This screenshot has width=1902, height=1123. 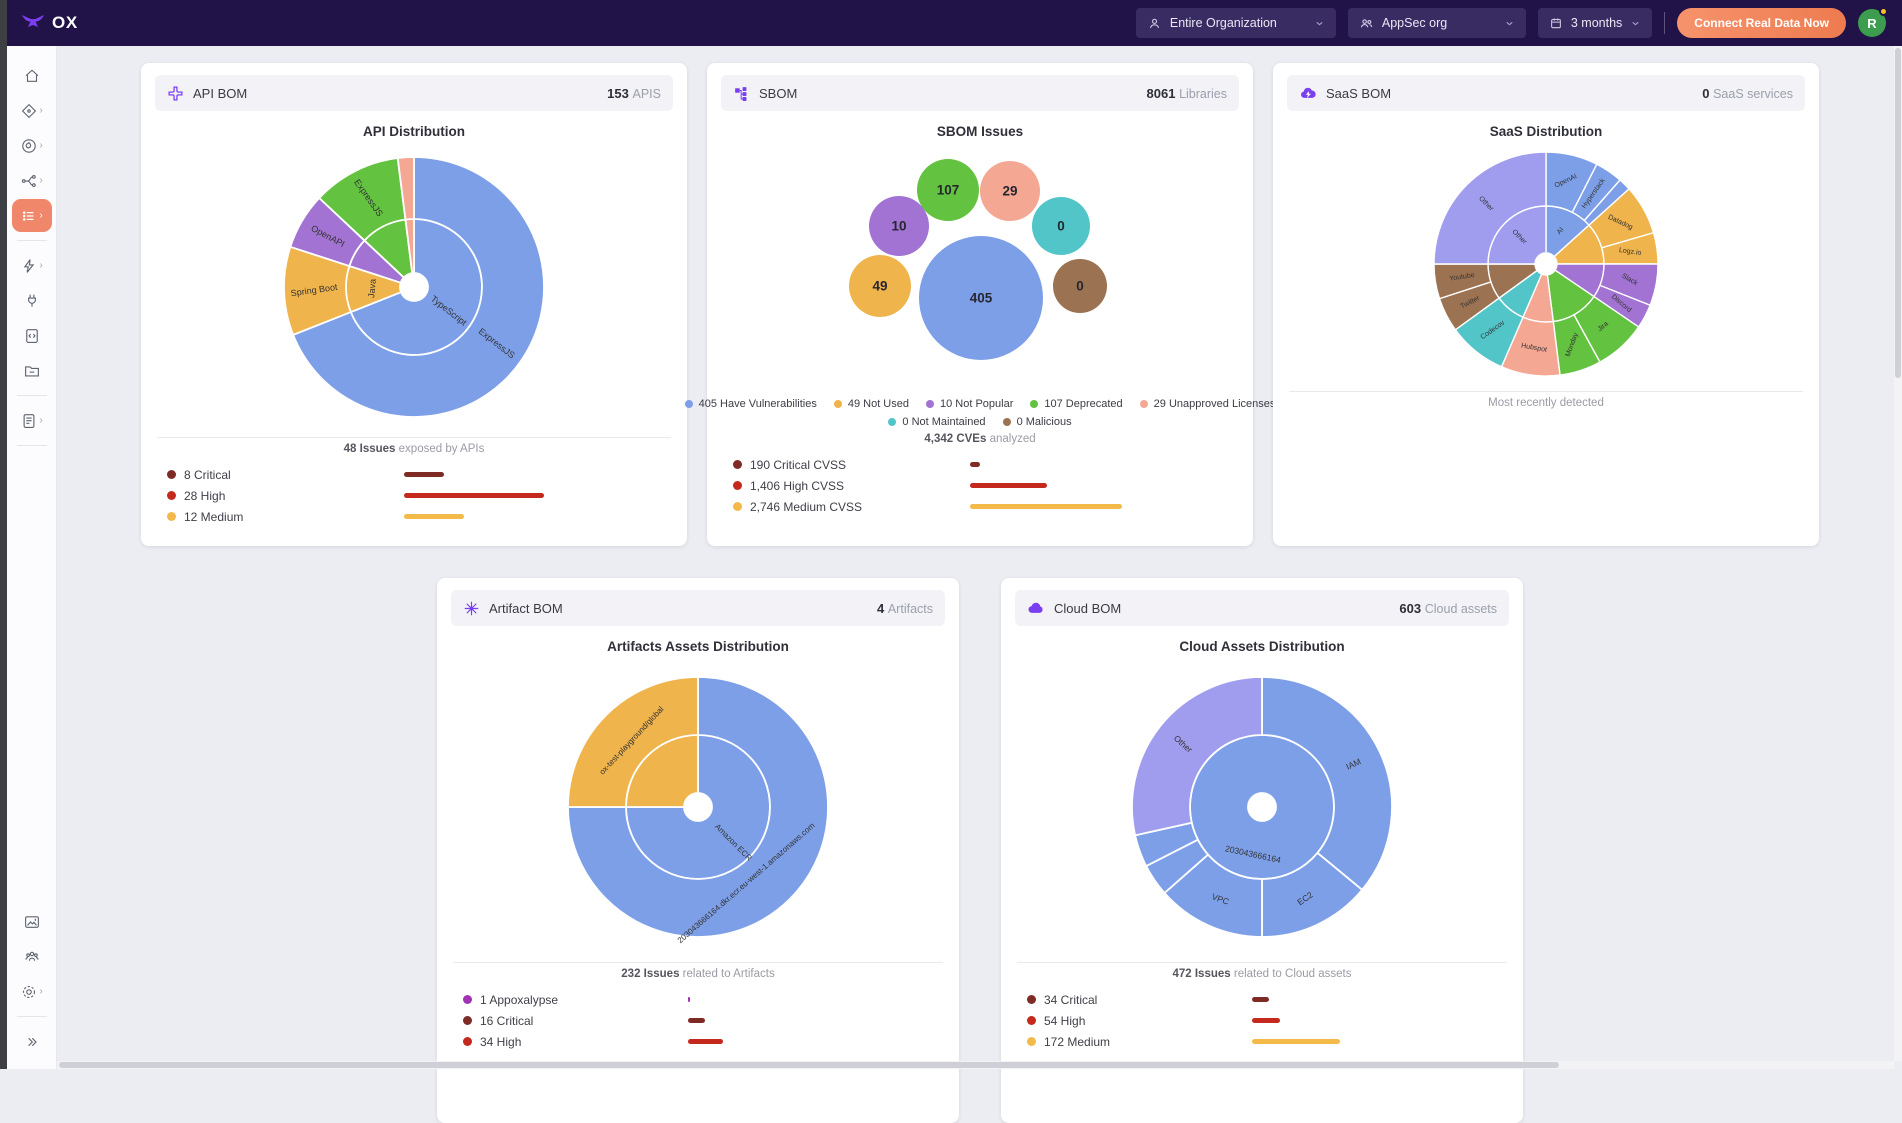 What do you see at coordinates (698, 646) in the screenshot?
I see `chart-title: Artifacts Assets Distribution` at bounding box center [698, 646].